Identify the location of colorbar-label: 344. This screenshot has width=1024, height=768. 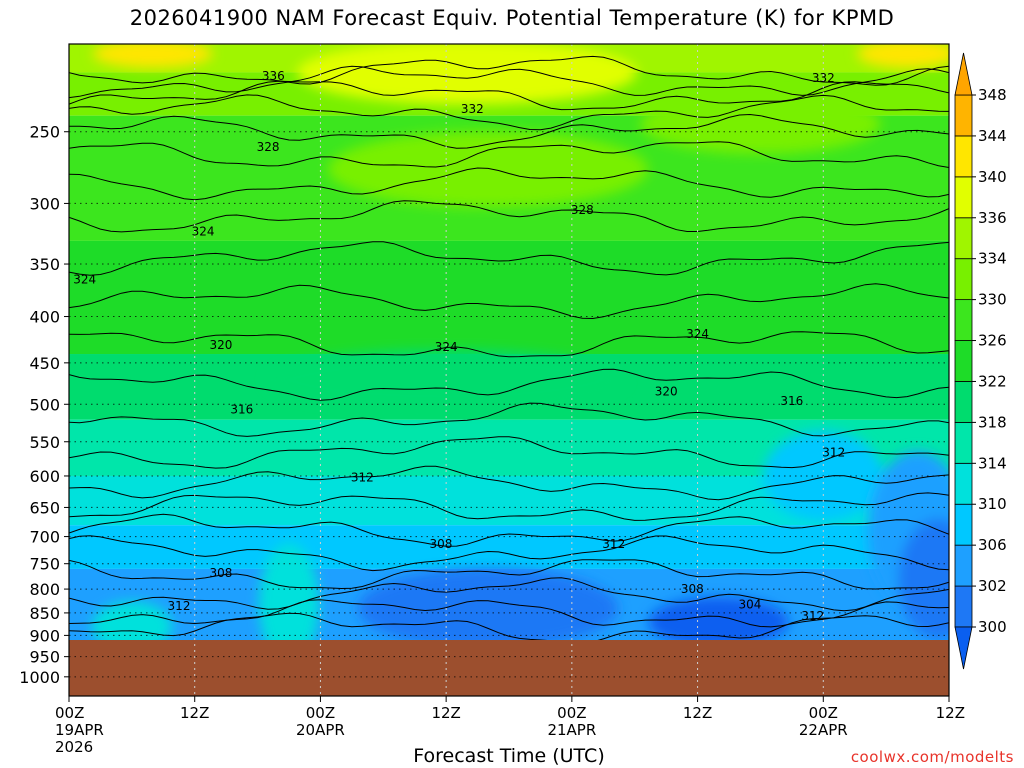
(992, 136).